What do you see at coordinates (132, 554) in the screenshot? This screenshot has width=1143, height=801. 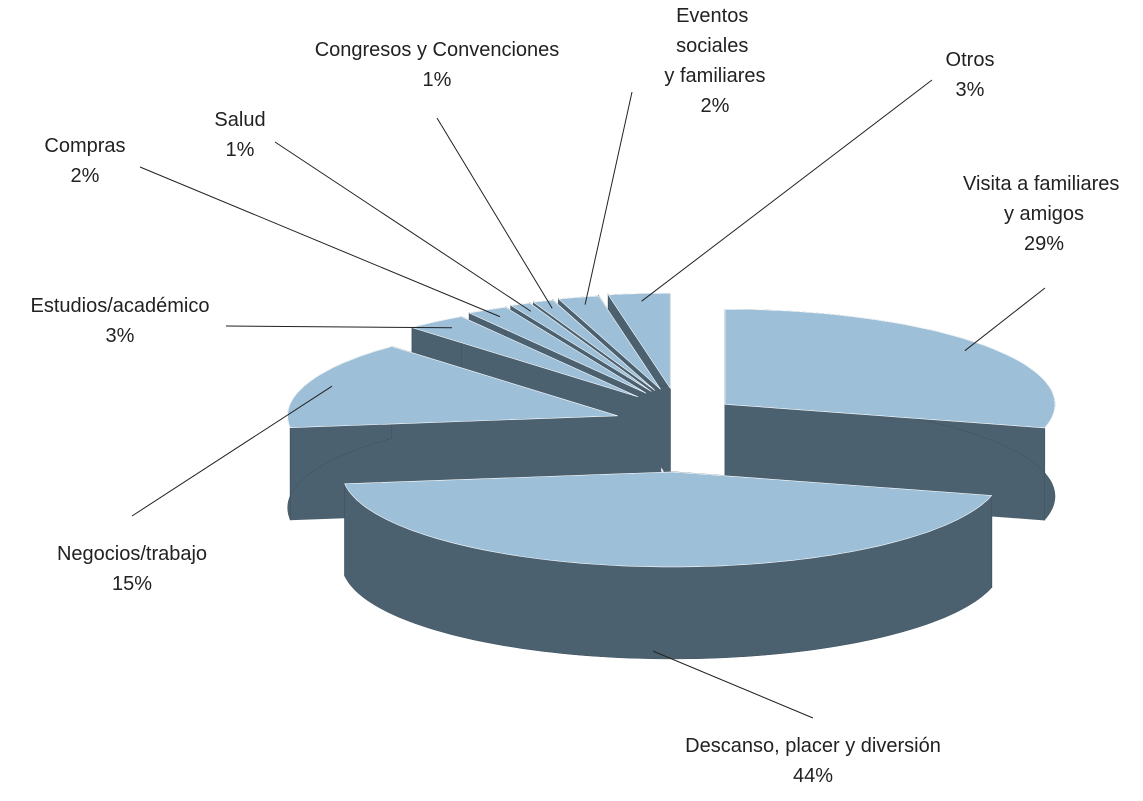 I see `slice-label: Negocios/trabajo` at bounding box center [132, 554].